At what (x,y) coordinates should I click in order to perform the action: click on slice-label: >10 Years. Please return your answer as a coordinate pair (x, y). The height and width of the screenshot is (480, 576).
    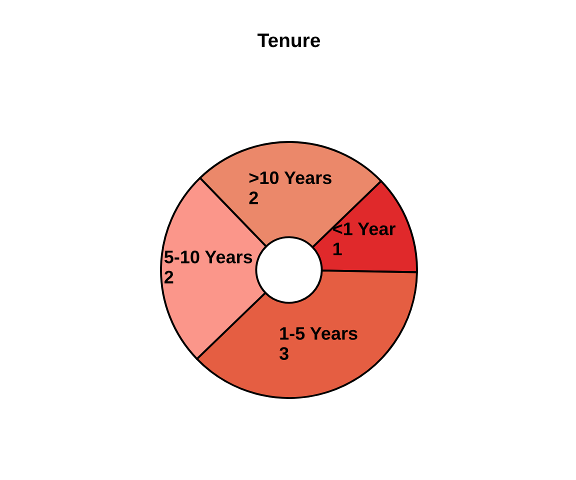
    Looking at the image, I should click on (290, 177).